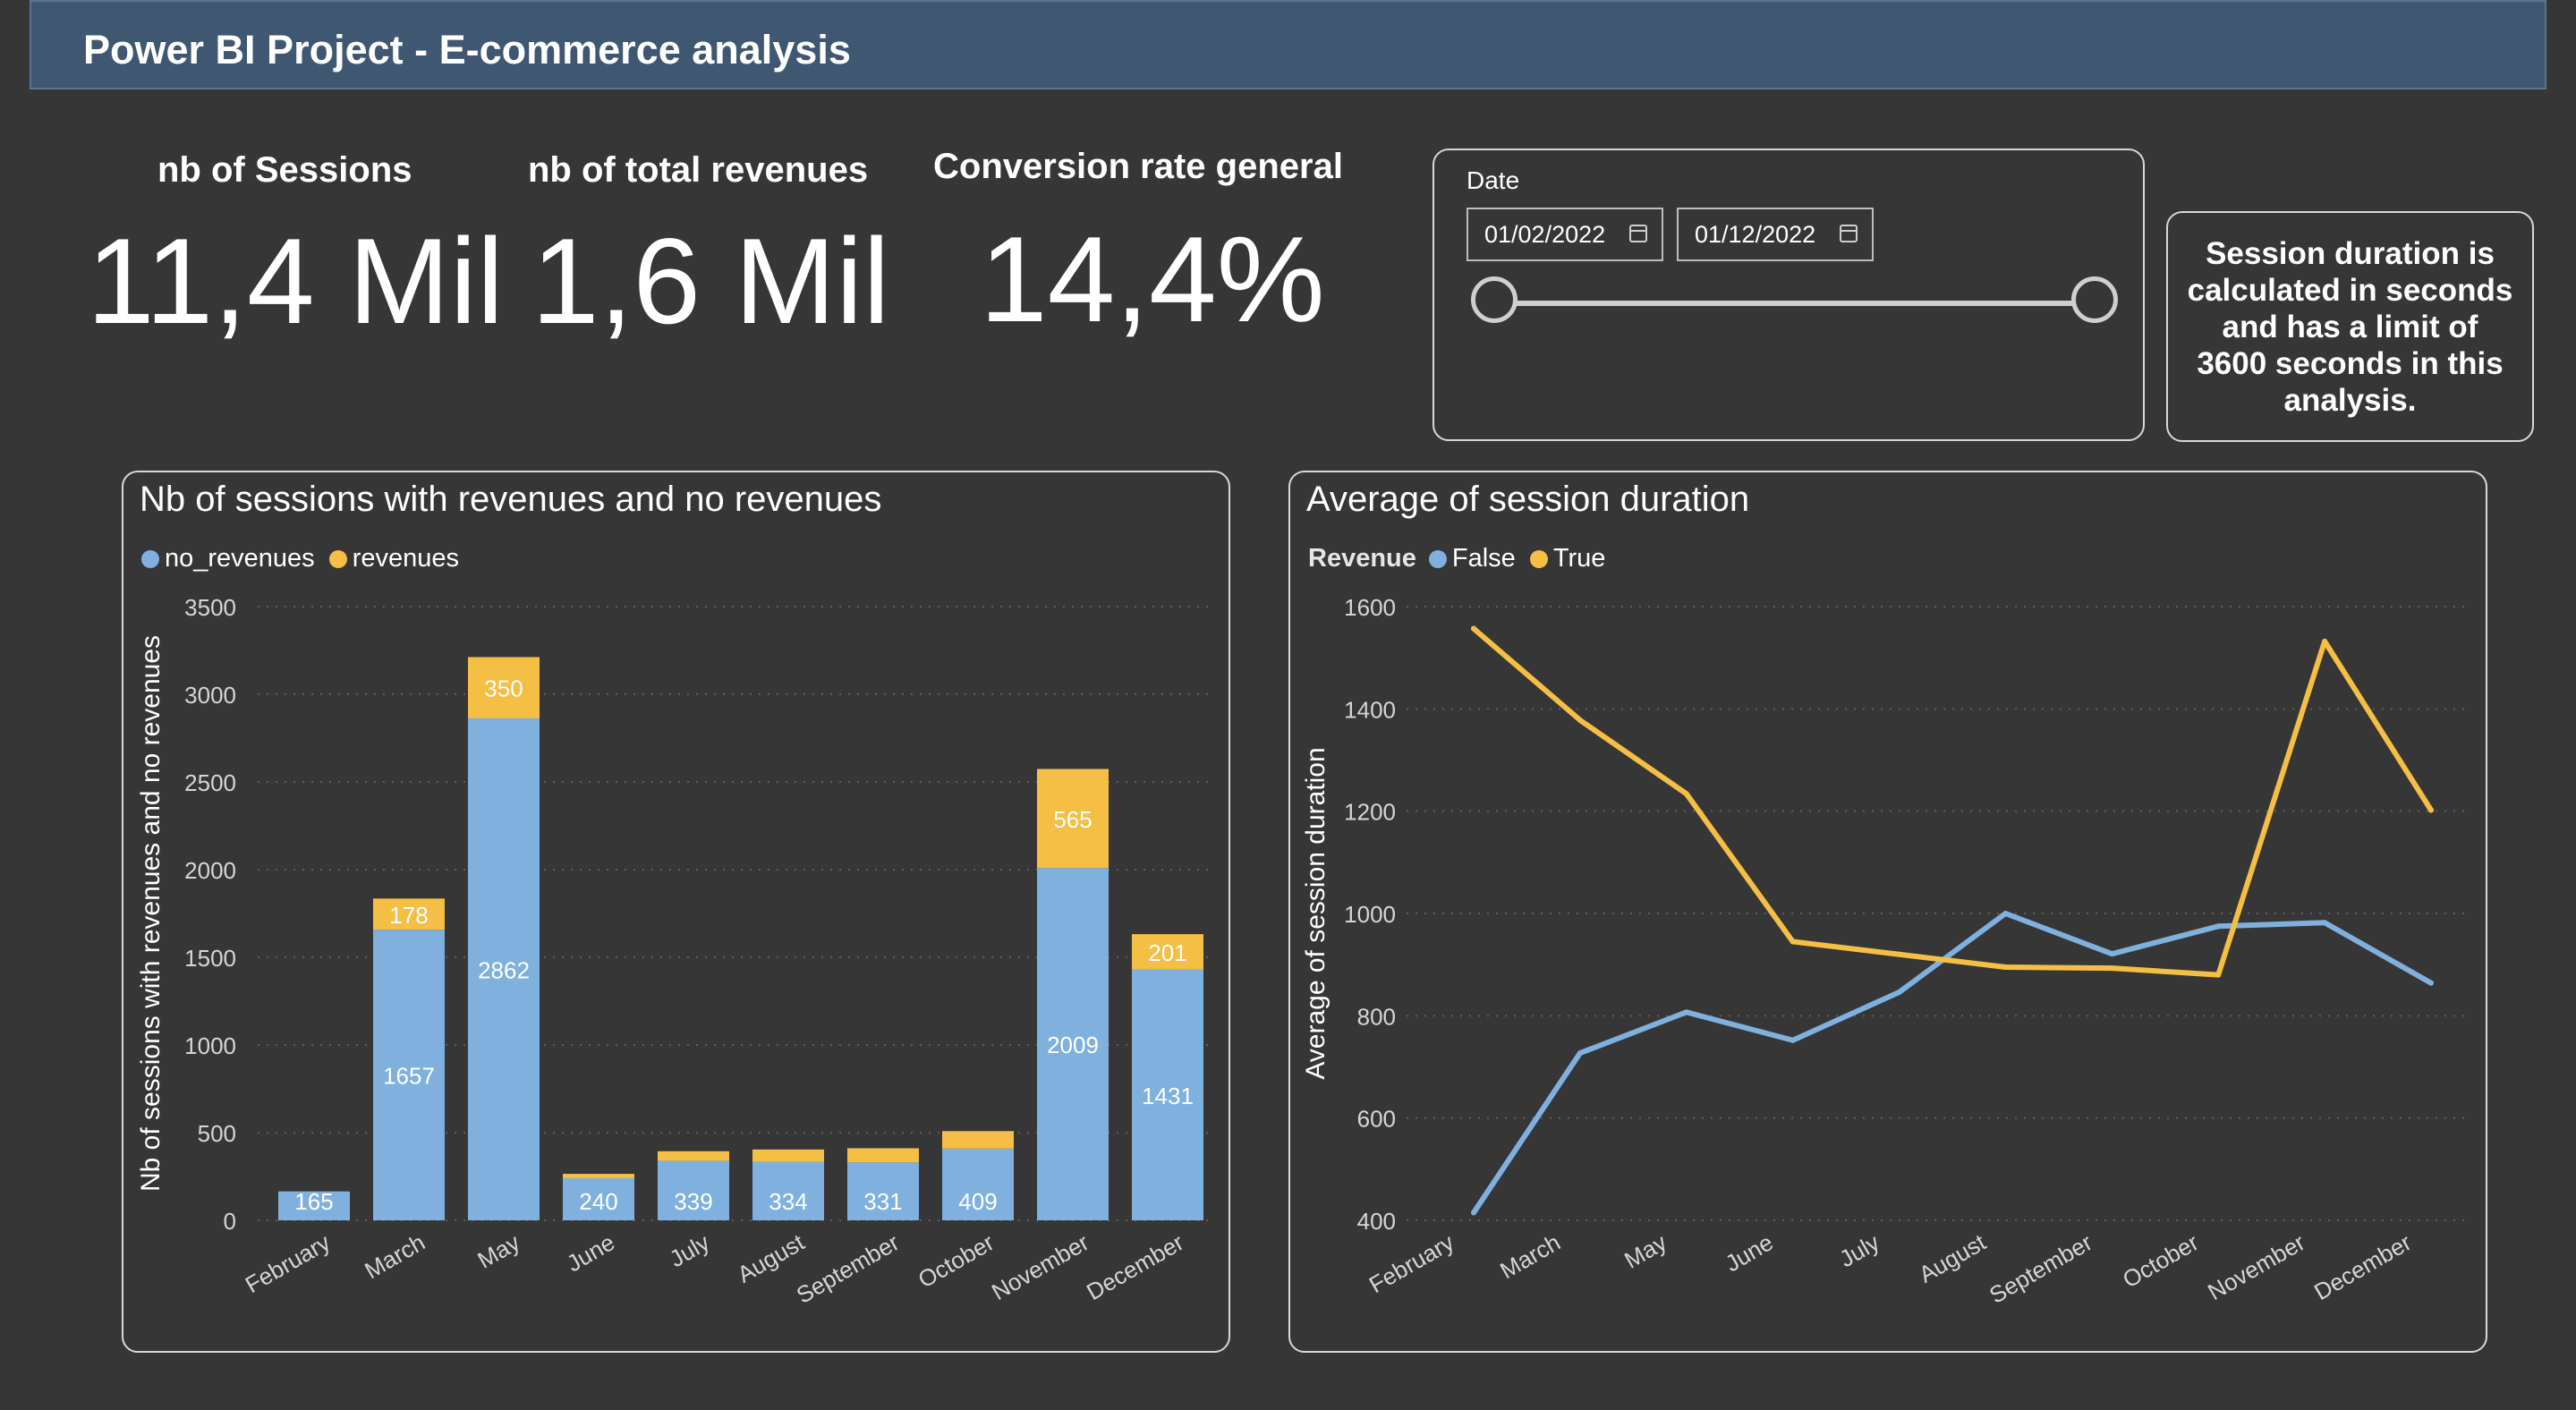 The image size is (2576, 1410). Describe the element at coordinates (771, 1258) in the screenshot. I see `x-tick-label: August` at that location.